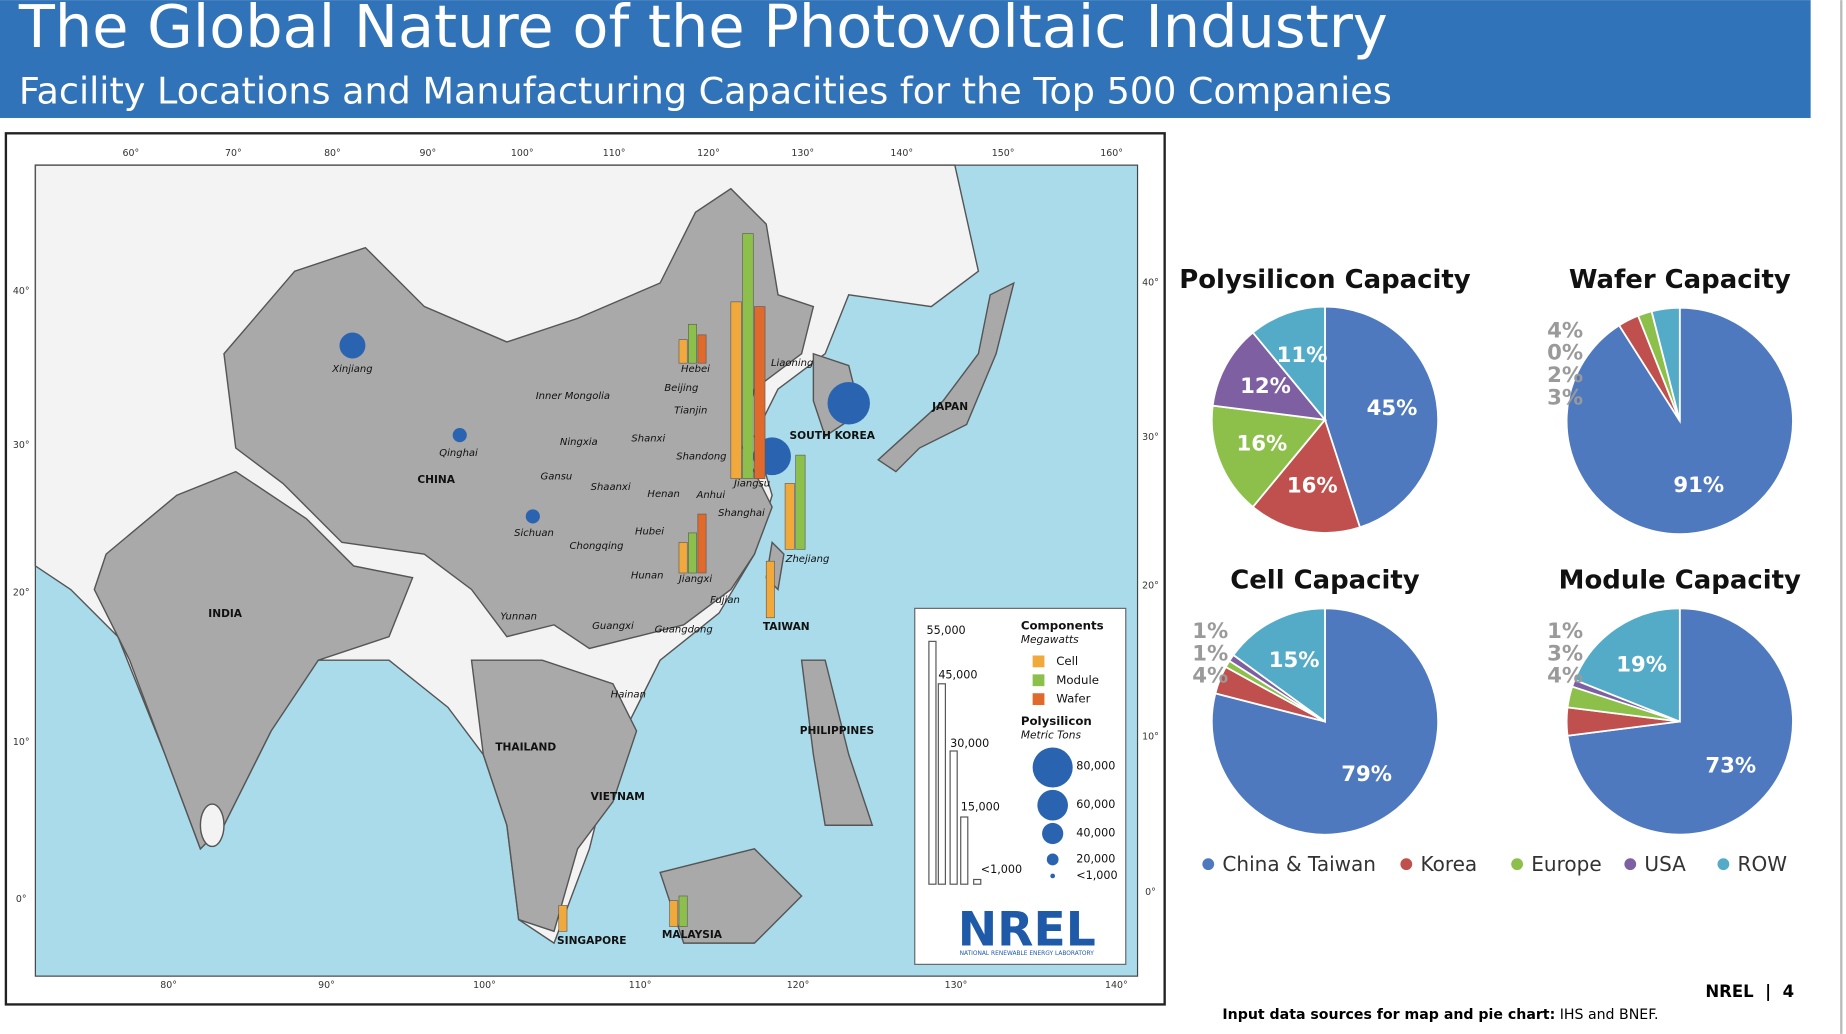 The height and width of the screenshot is (1034, 1846). Describe the element at coordinates (1150, 585) in the screenshot. I see `lat-label: 20°` at that location.